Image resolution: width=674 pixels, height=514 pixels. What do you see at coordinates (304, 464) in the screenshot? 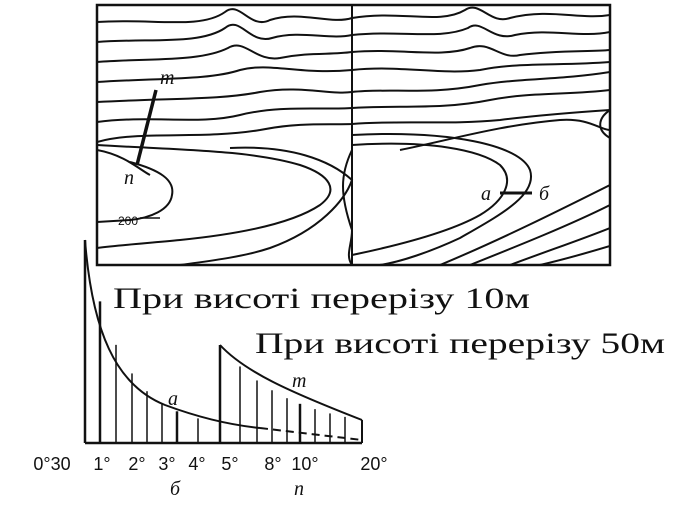
I see `tick-label: 10°` at bounding box center [304, 464].